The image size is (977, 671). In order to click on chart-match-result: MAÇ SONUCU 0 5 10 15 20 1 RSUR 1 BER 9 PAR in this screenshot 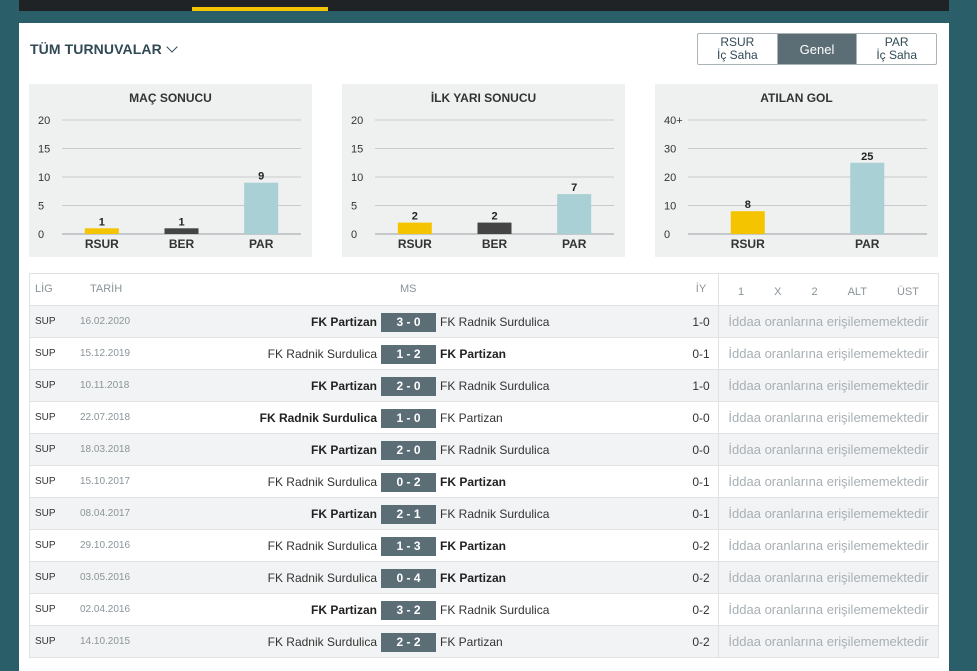, I will do `click(170, 170)`.